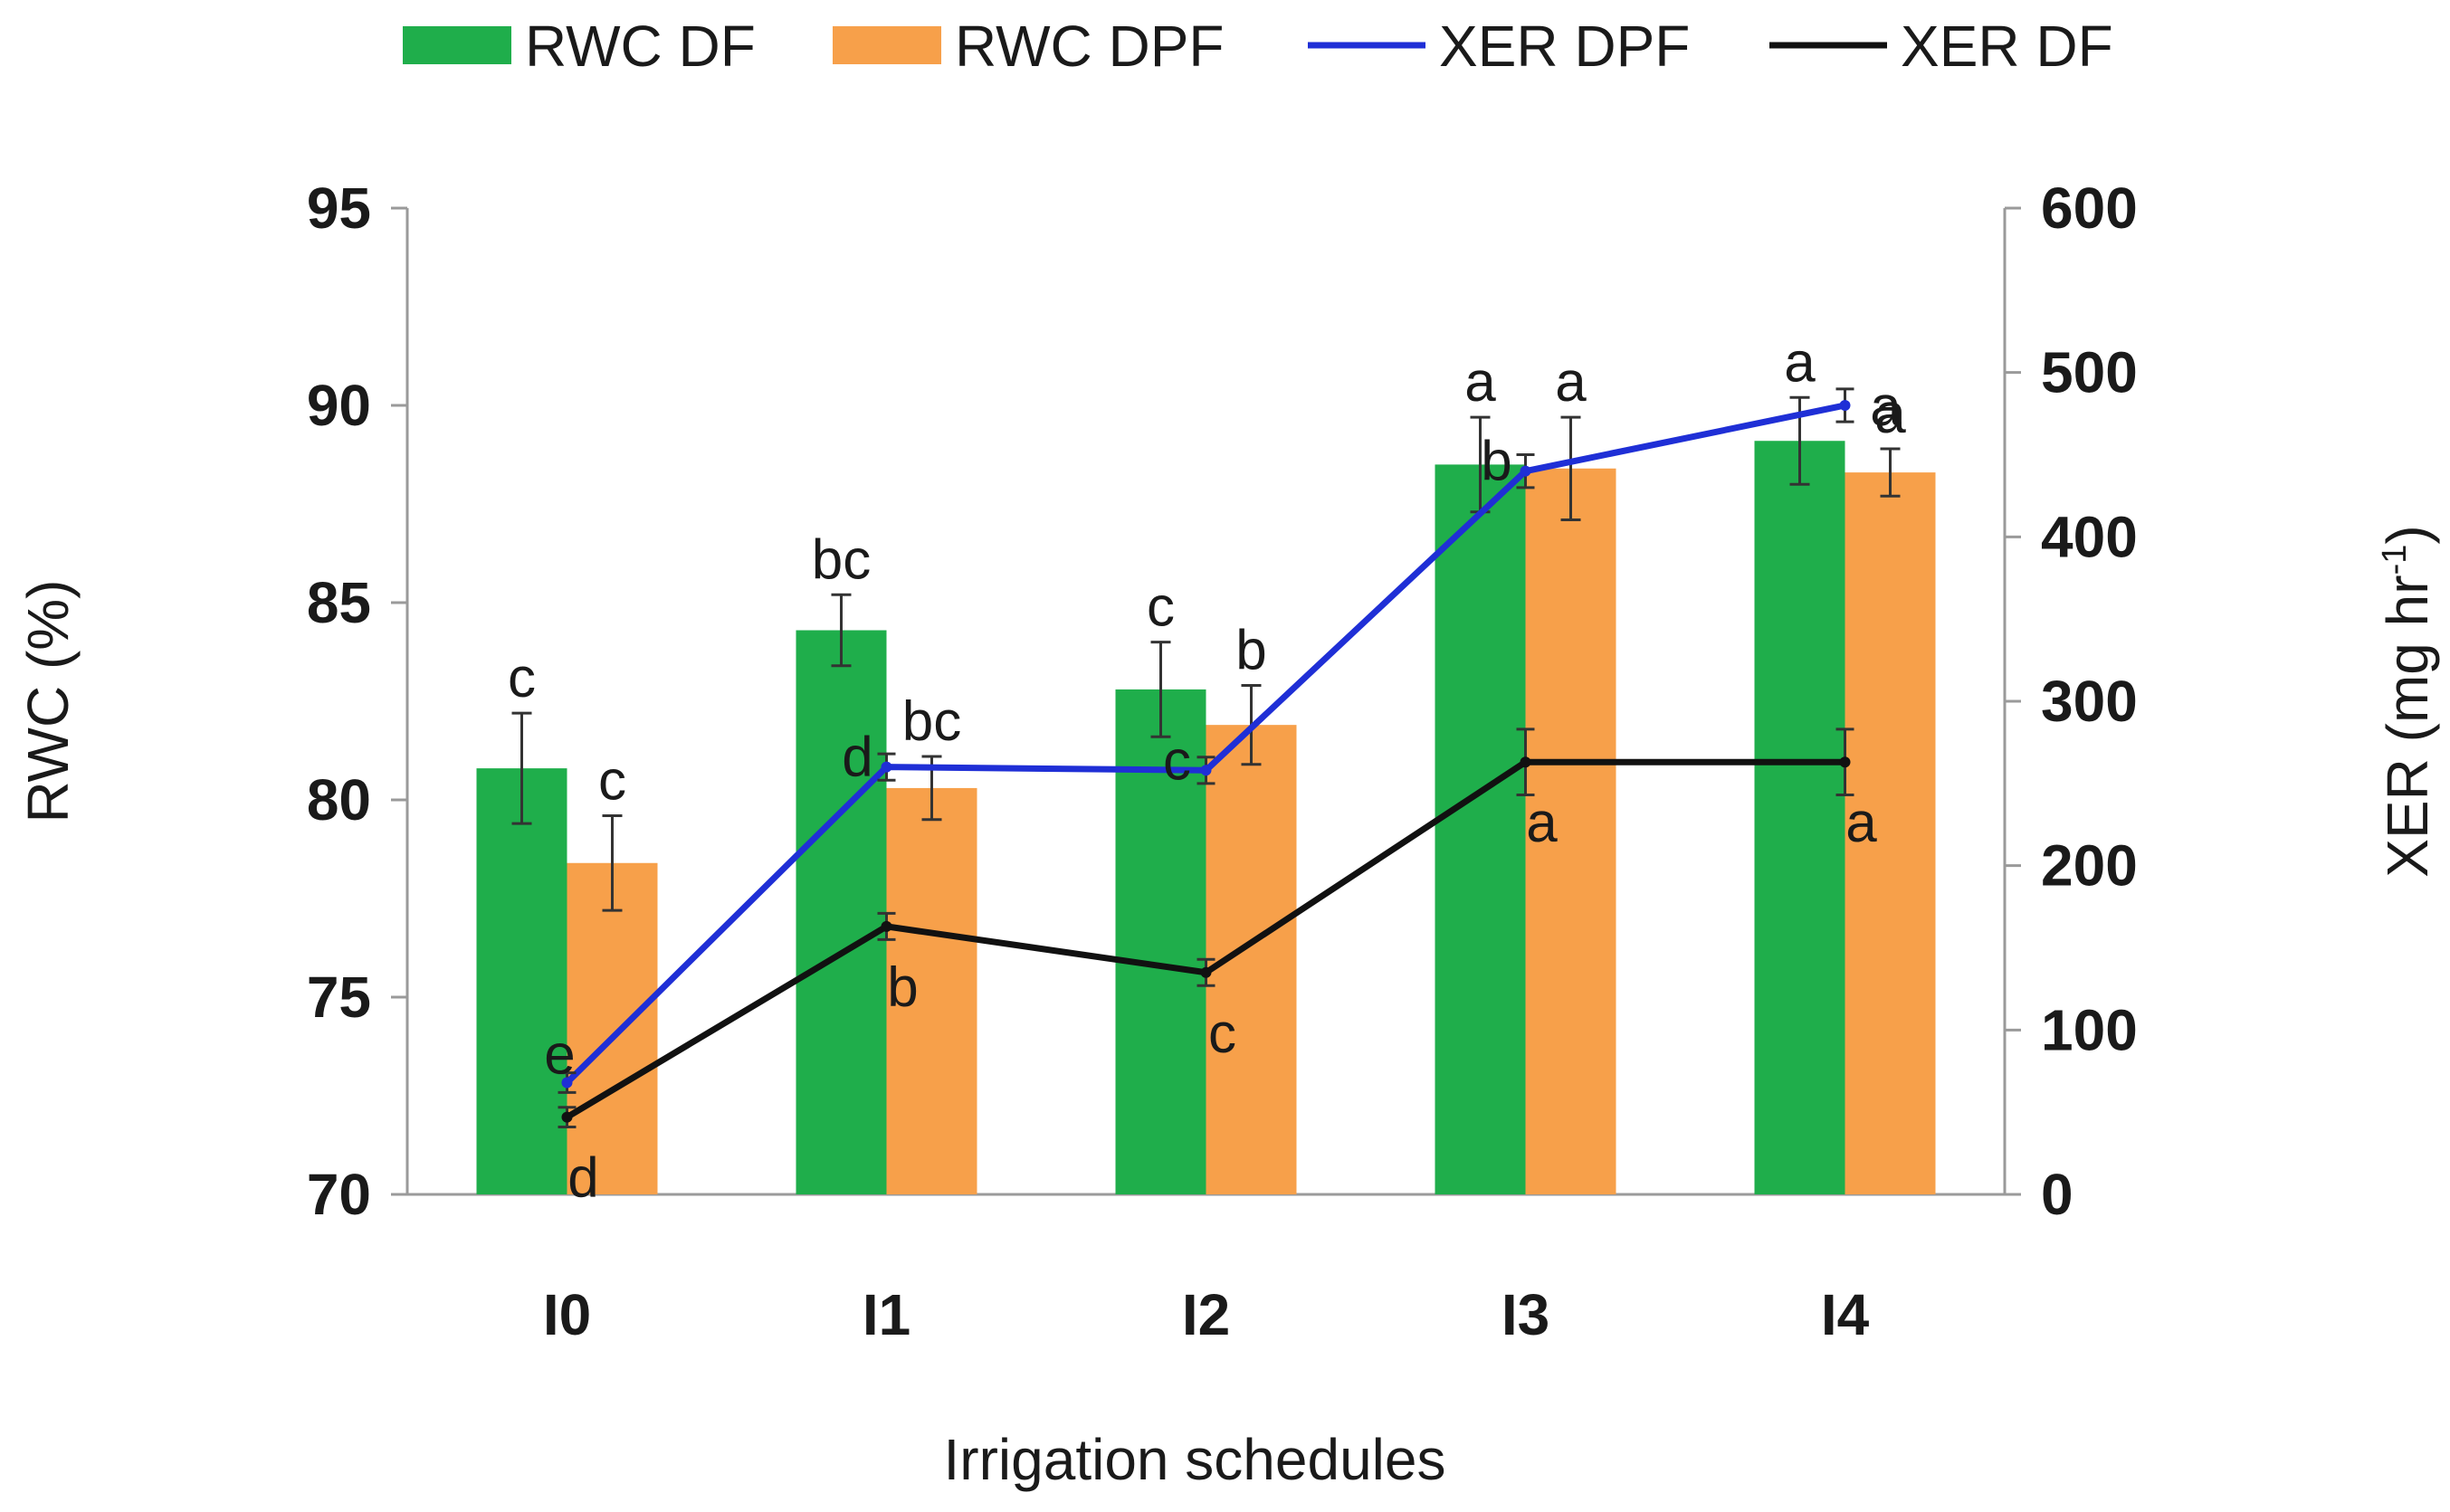 This screenshot has width=2450, height=1512. What do you see at coordinates (48, 702) in the screenshot?
I see `y-axis-title: RWC (%)` at bounding box center [48, 702].